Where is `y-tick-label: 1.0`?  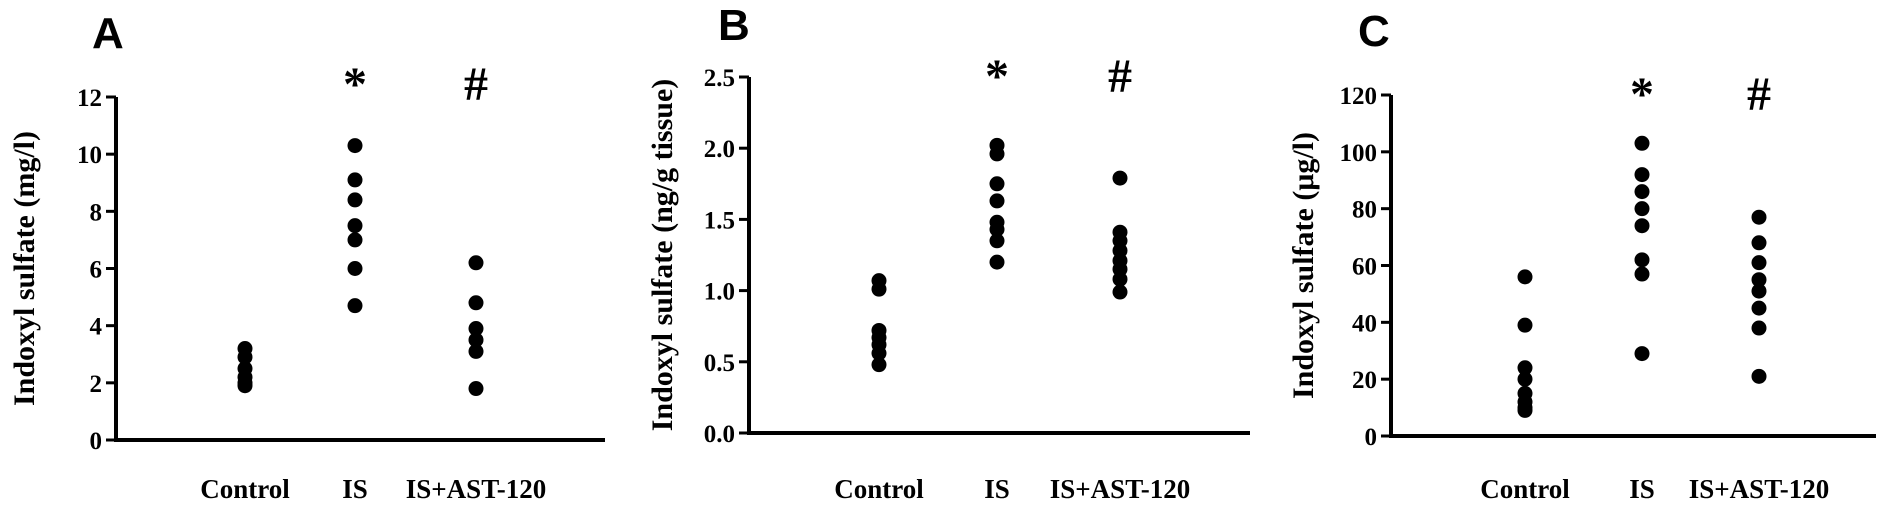
y-tick-label: 1.0 is located at coordinates (719, 292).